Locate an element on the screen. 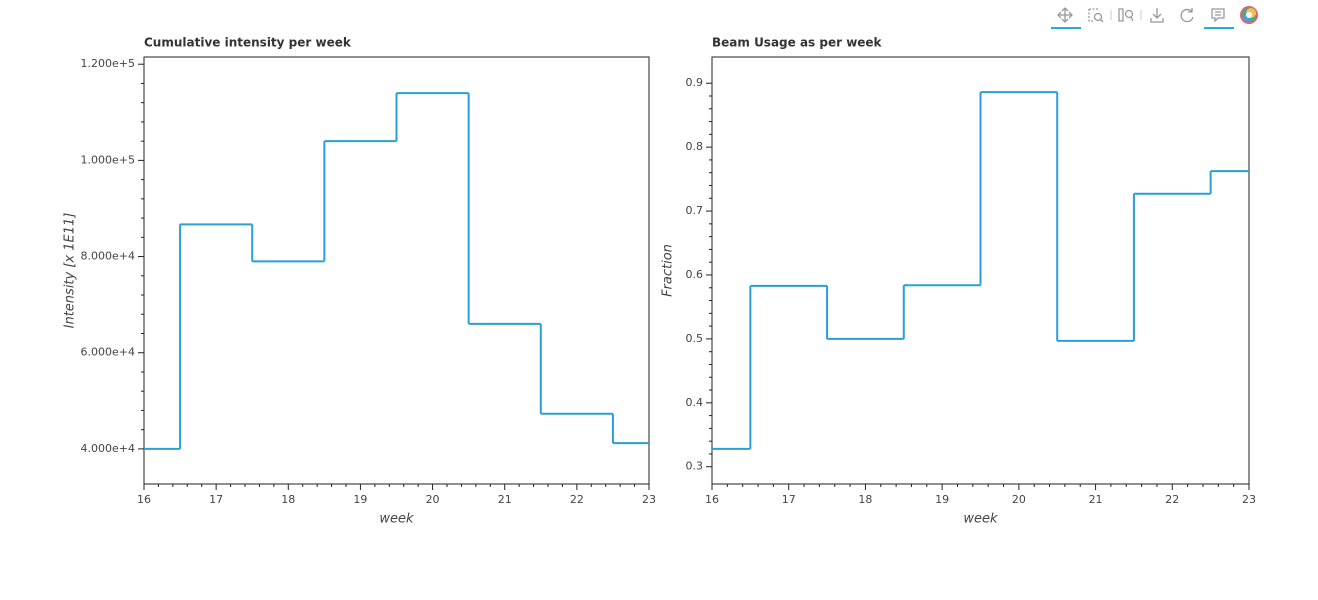 This screenshot has width=1318, height=600. y-tick-label: 0.3 is located at coordinates (695, 466).